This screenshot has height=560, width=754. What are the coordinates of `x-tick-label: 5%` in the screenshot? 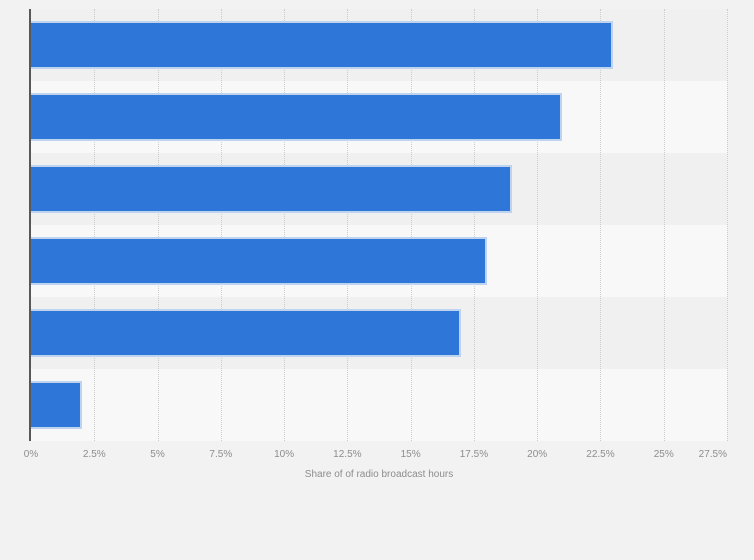 It's located at (157, 454).